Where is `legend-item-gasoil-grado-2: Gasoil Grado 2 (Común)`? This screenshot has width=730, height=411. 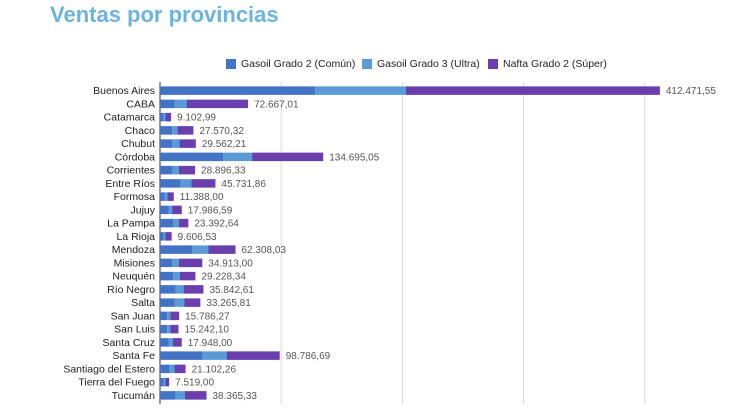 legend-item-gasoil-grado-2: Gasoil Grado 2 (Común) is located at coordinates (290, 64).